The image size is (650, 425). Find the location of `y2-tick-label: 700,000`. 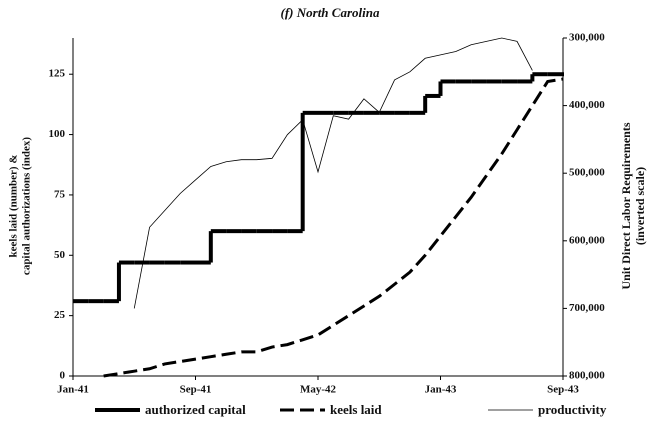

y2-tick-label: 700,000 is located at coordinates (587, 308).